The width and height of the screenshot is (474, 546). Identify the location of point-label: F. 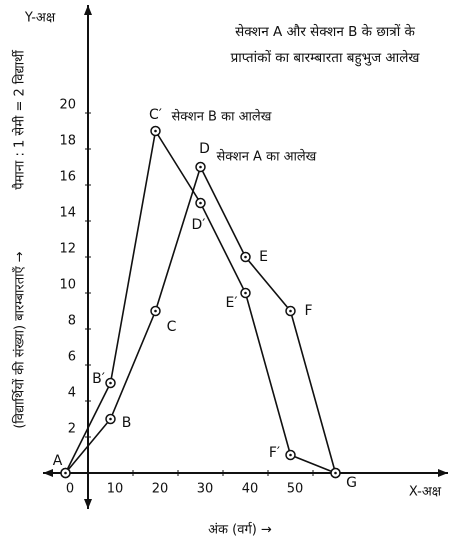
(308, 311).